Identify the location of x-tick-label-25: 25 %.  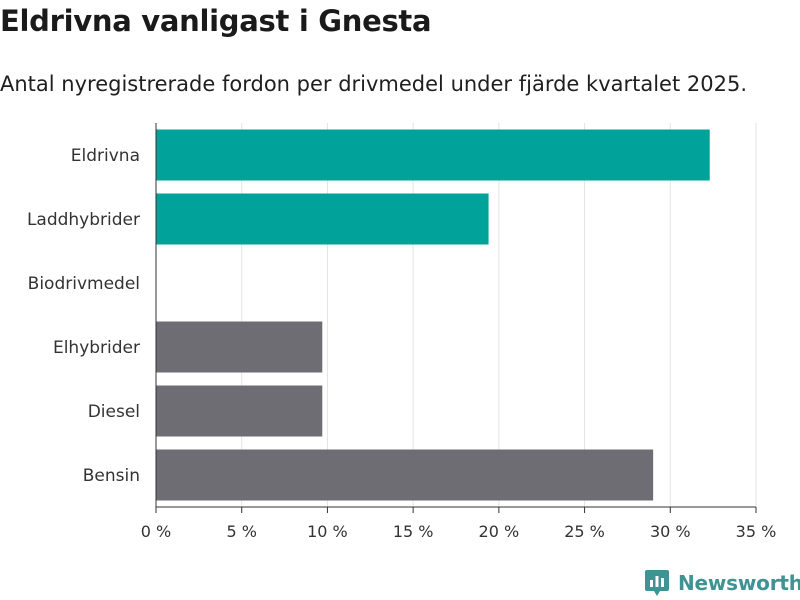
(584, 531).